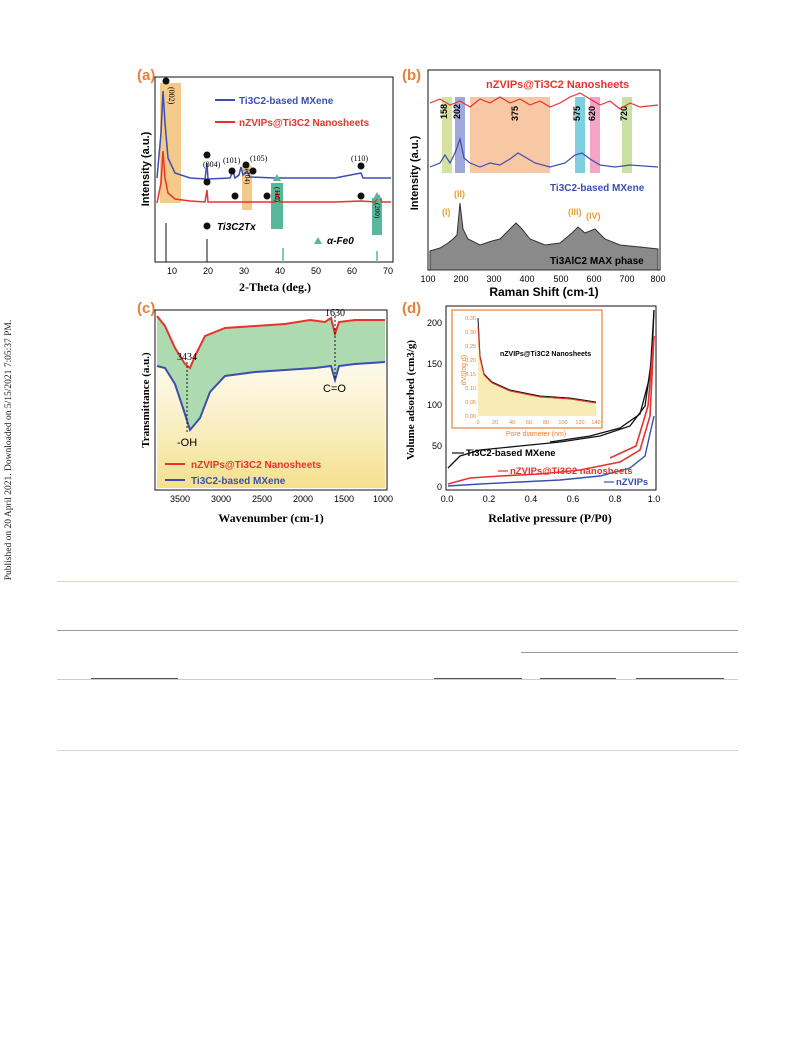 The height and width of the screenshot is (1039, 793). I want to click on panel-c-ylabel: Transmittance (a.u.), so click(146, 400).